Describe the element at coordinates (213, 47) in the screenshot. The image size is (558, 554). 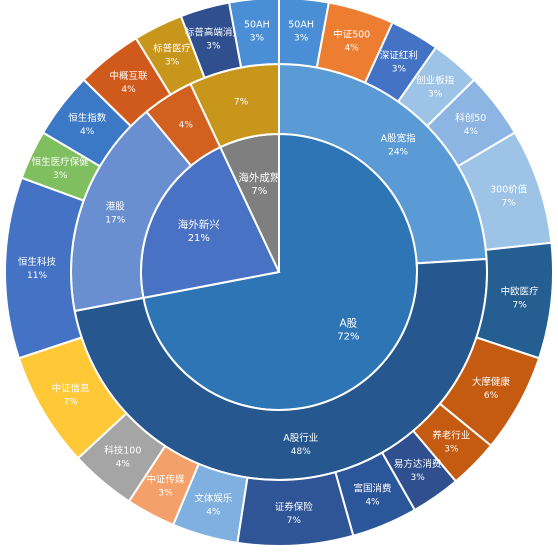
I see `segment-value-ring2-21: 3%` at that location.